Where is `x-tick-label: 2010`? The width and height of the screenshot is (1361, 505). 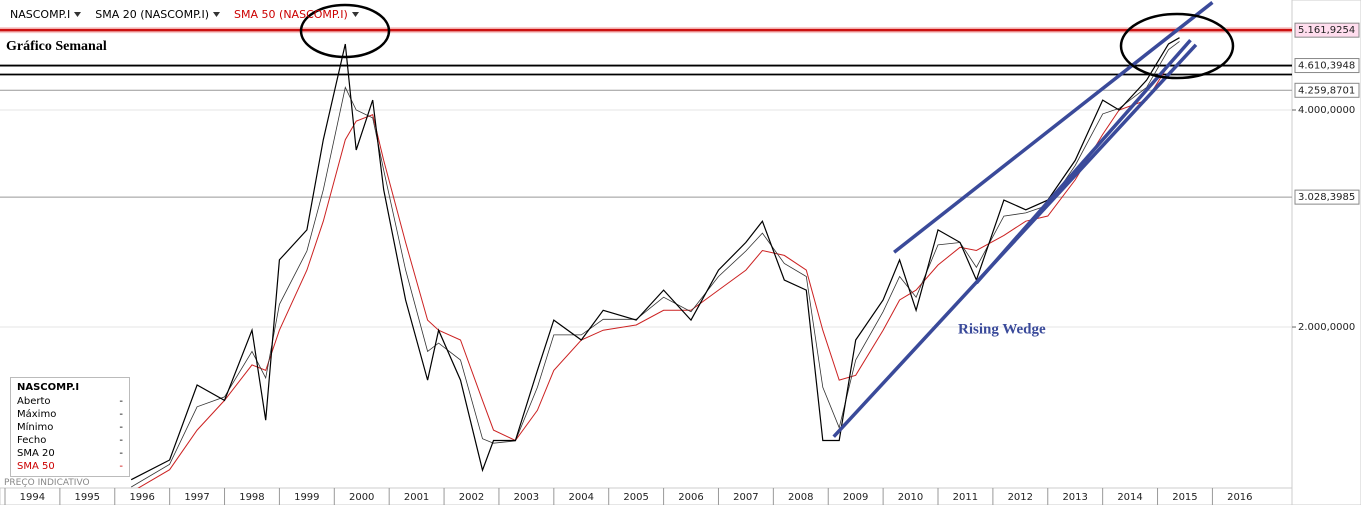 x-tick-label: 2010 is located at coordinates (910, 497).